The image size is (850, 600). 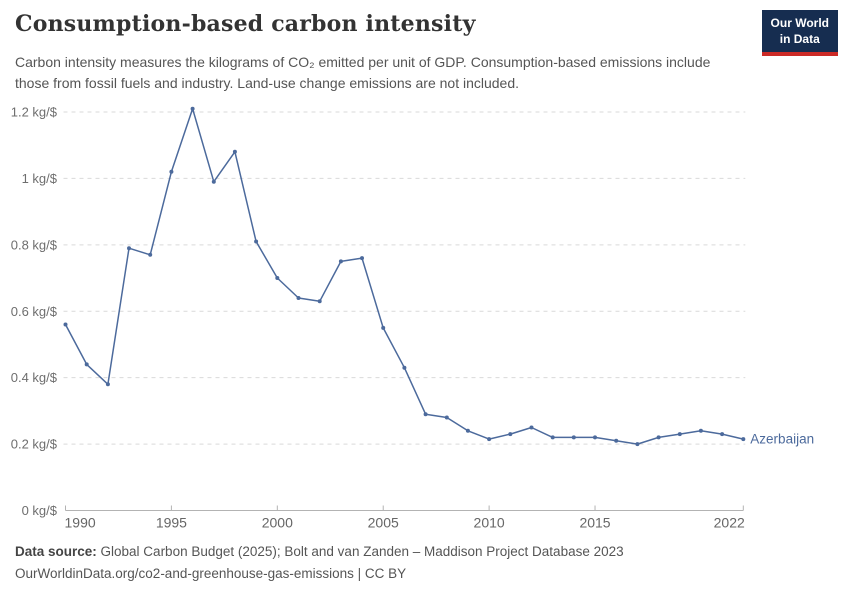 I want to click on owid-logo-line2: in Data, so click(x=799, y=38).